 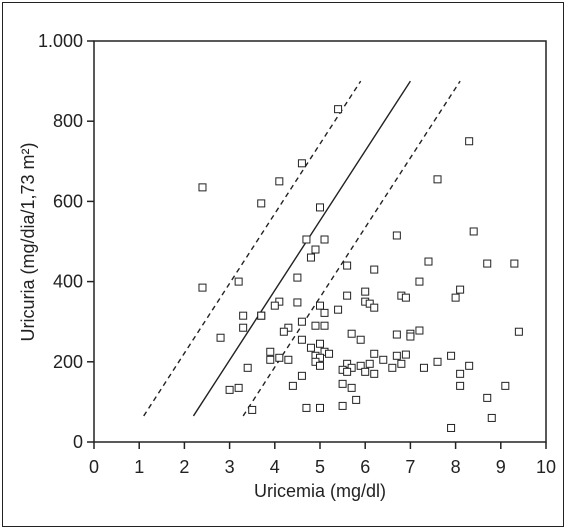 What do you see at coordinates (501, 467) in the screenshot?
I see `x-tick-label: 9` at bounding box center [501, 467].